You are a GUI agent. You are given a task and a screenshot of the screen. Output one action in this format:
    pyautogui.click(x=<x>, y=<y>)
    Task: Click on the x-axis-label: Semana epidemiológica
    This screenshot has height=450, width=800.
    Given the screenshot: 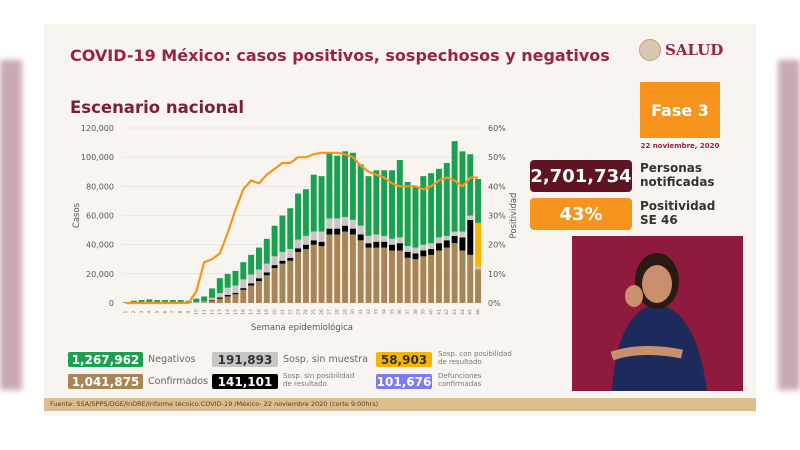 What is the action you would take?
    pyautogui.click(x=302, y=327)
    